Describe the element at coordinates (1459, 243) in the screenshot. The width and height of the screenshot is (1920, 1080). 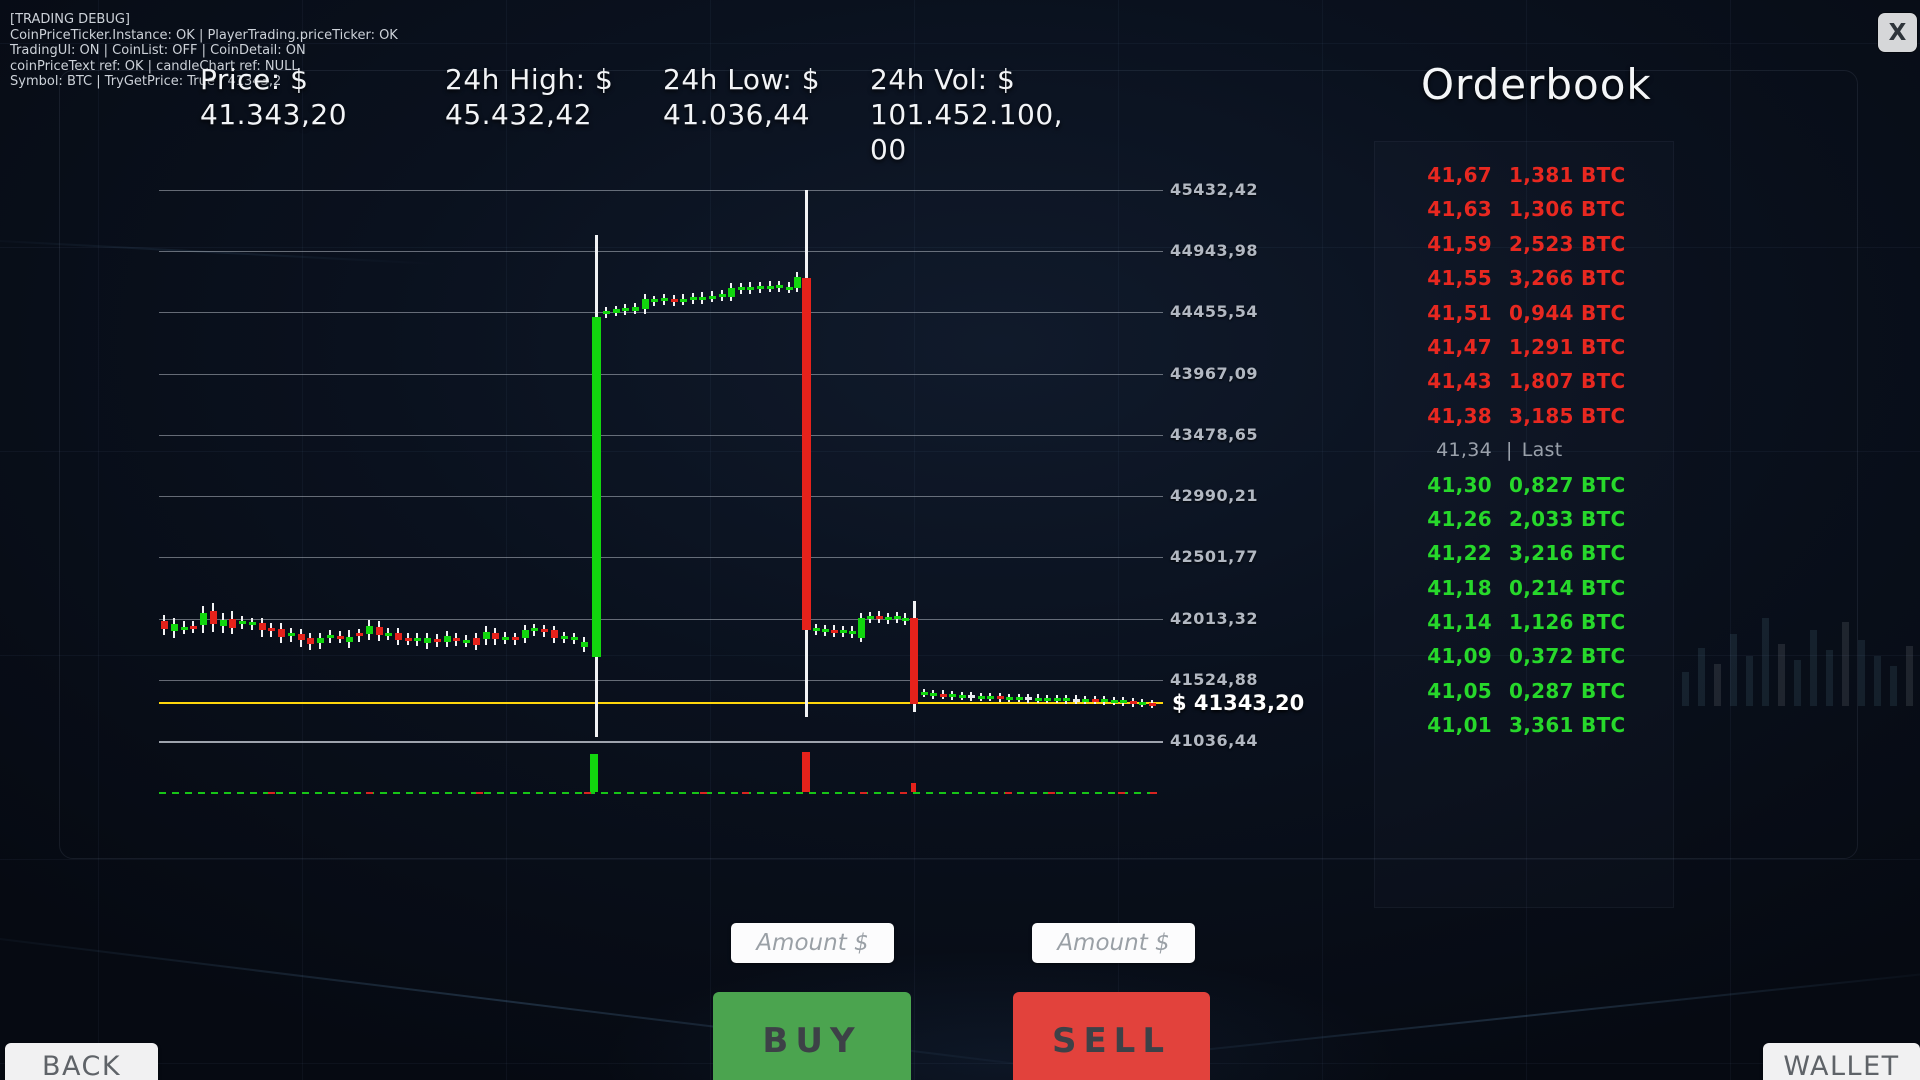
I see `orderbook-price: 41,59` at that location.